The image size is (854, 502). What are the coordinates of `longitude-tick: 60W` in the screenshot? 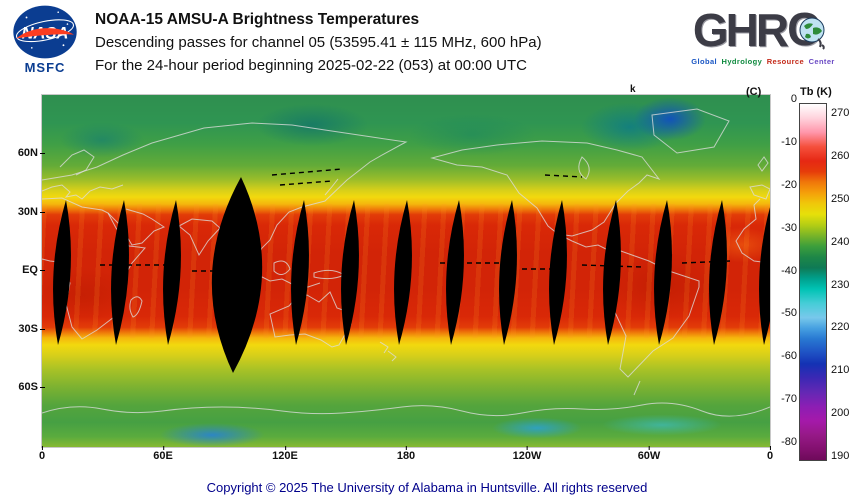 It's located at (649, 454).